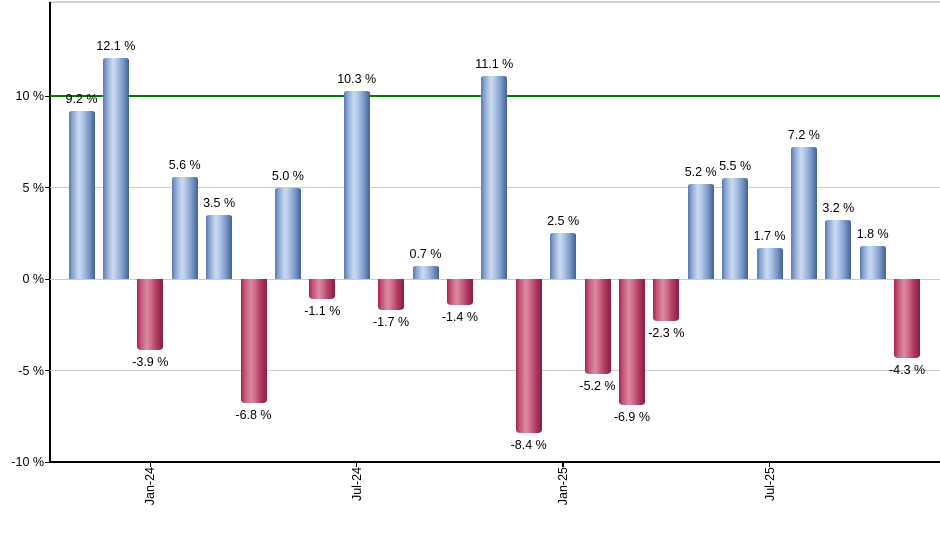 The height and width of the screenshot is (550, 940). What do you see at coordinates (597, 386) in the screenshot?
I see `bar-value-label: -5.2 %` at bounding box center [597, 386].